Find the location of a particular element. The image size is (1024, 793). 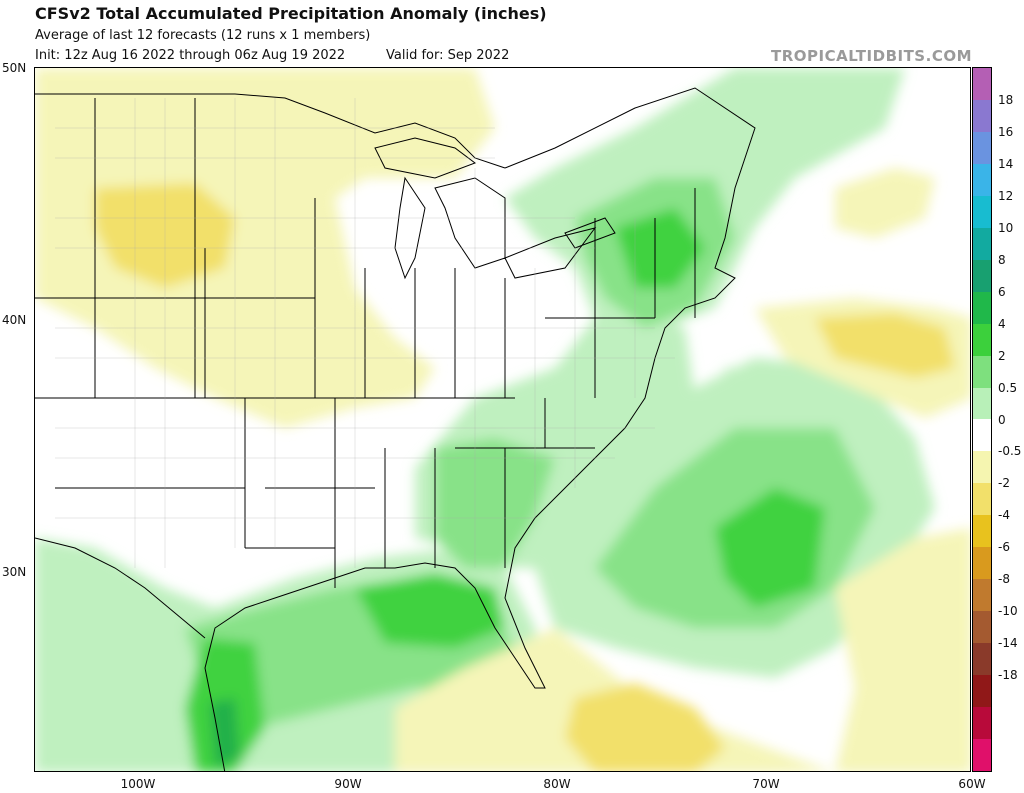

wet-region-atlantic-upper is located at coordinates (770, 398).